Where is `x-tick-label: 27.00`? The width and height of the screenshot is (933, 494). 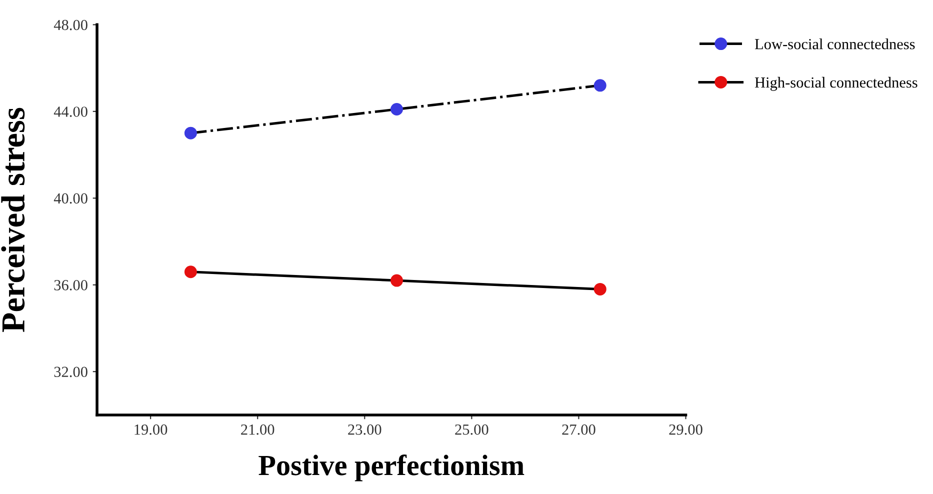 x-tick-label: 27.00 is located at coordinates (579, 429).